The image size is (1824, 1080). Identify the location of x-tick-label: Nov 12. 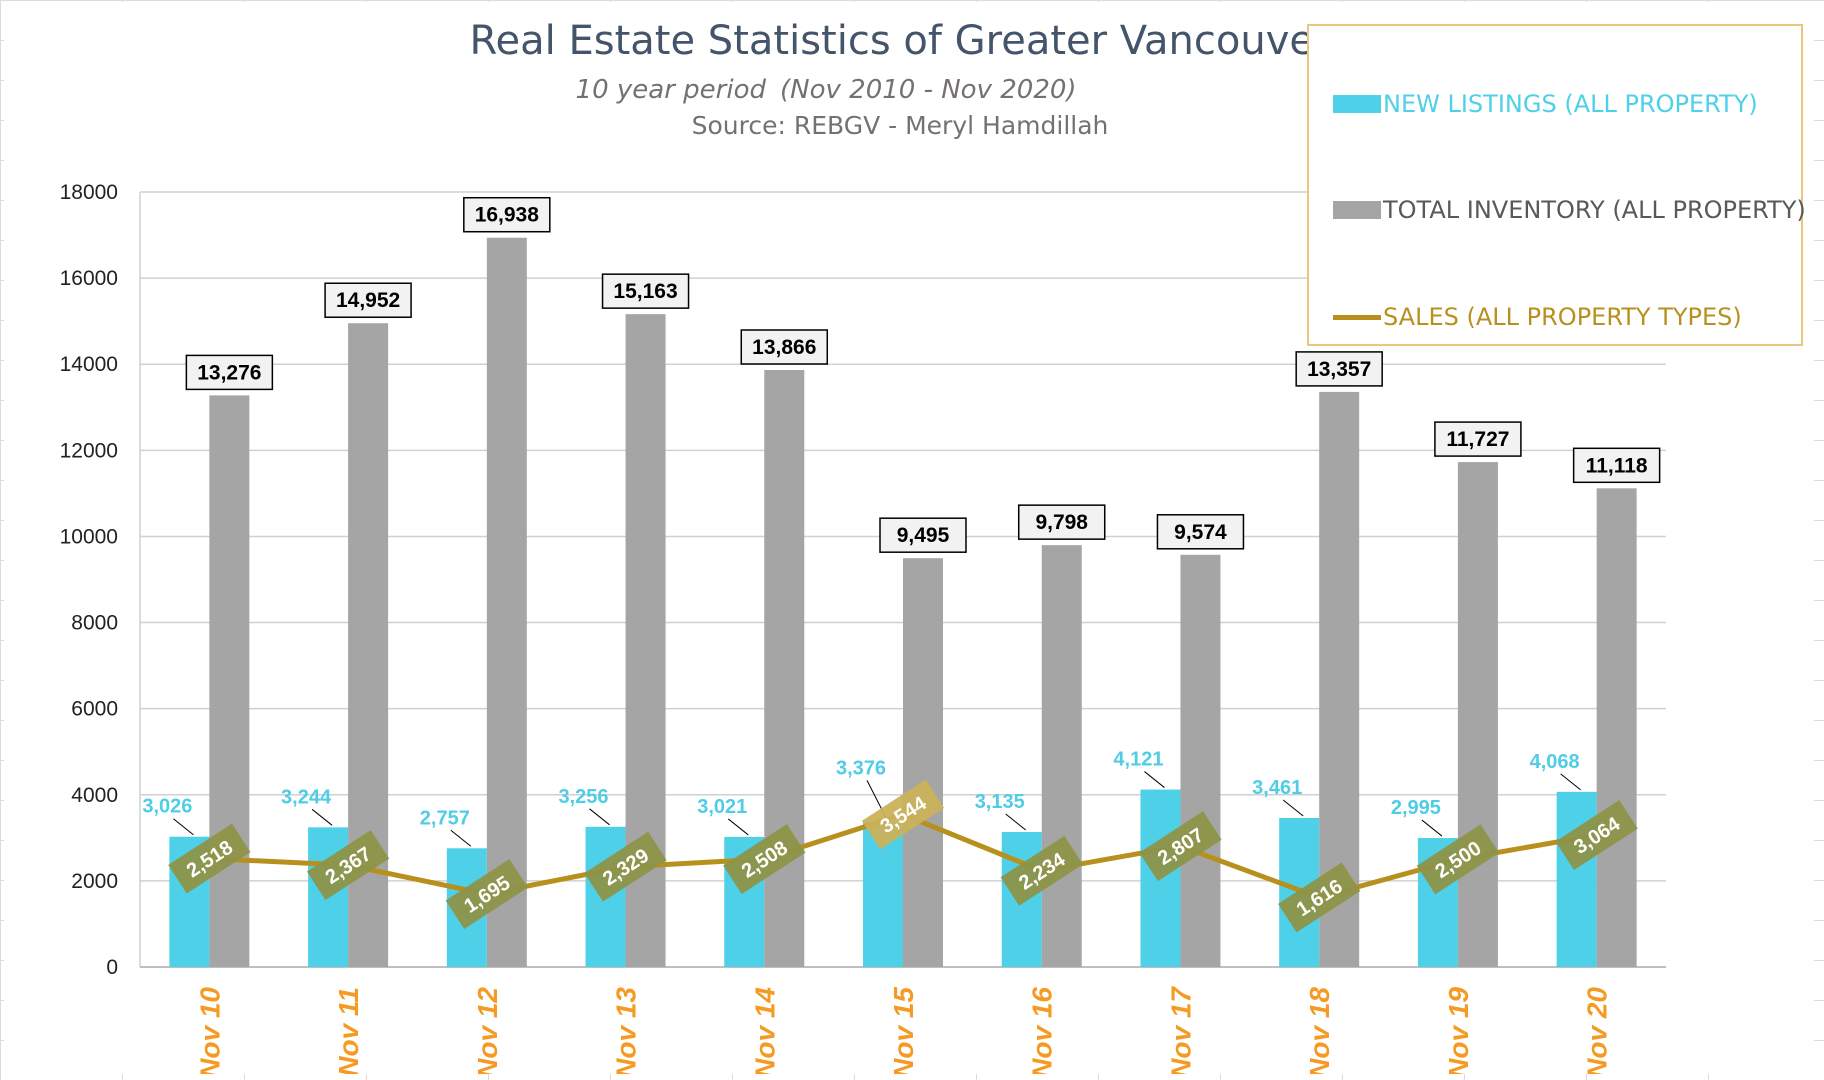
(487, 1030).